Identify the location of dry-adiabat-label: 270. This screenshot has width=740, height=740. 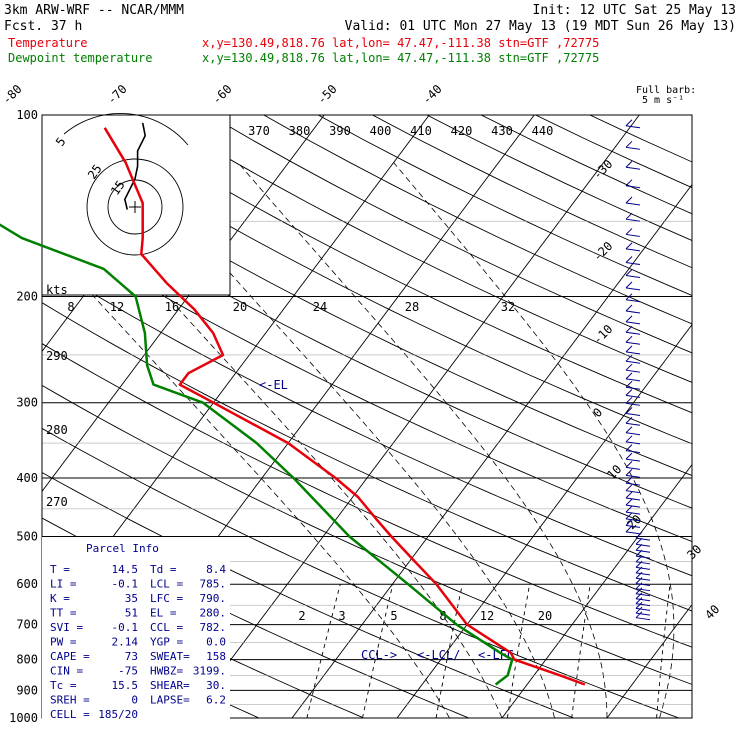
(57, 502).